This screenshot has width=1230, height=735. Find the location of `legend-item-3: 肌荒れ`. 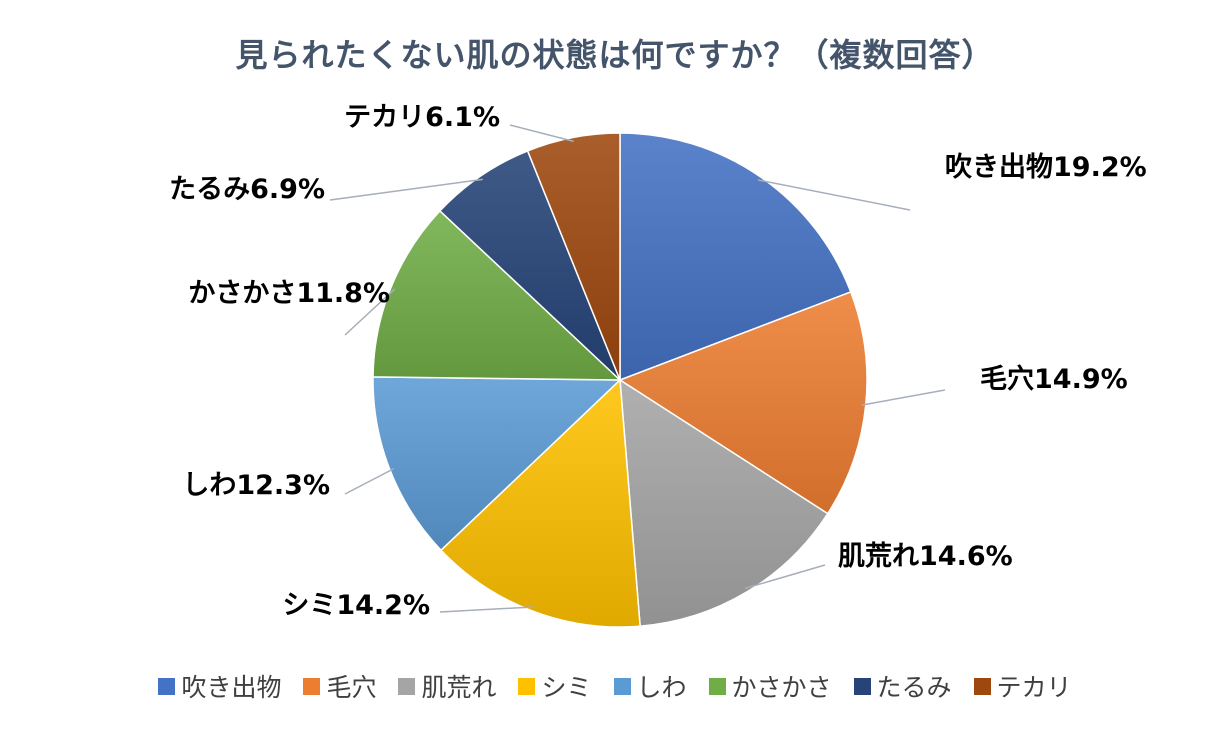

legend-item-3: 肌荒れ is located at coordinates (447, 686).